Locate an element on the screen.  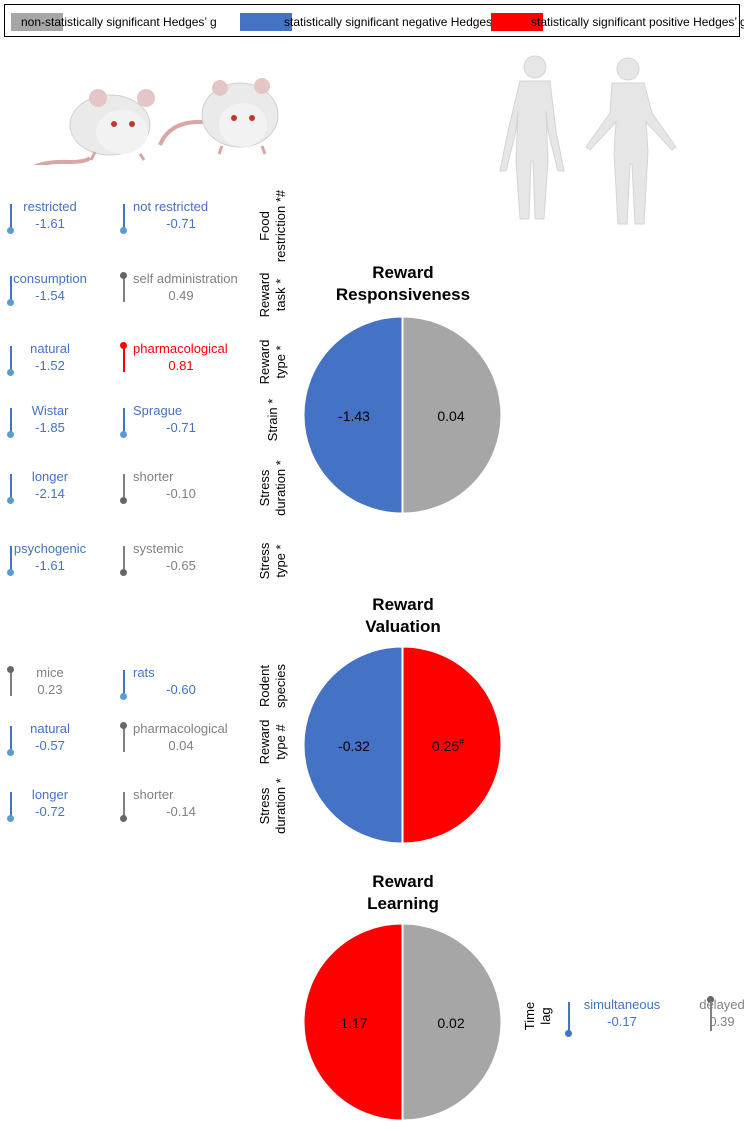
time-lag-right-stem is located at coordinates (711, 1016).